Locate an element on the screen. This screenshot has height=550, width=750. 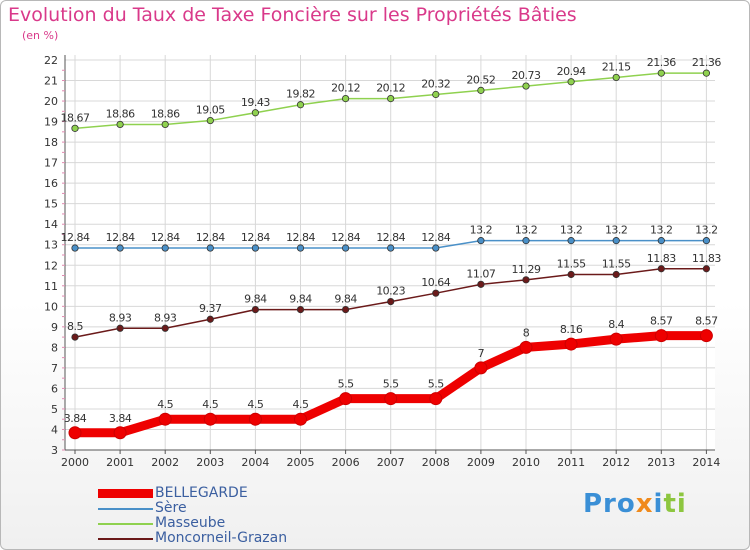
y-tick-label: 3 is located at coordinates (54, 450).